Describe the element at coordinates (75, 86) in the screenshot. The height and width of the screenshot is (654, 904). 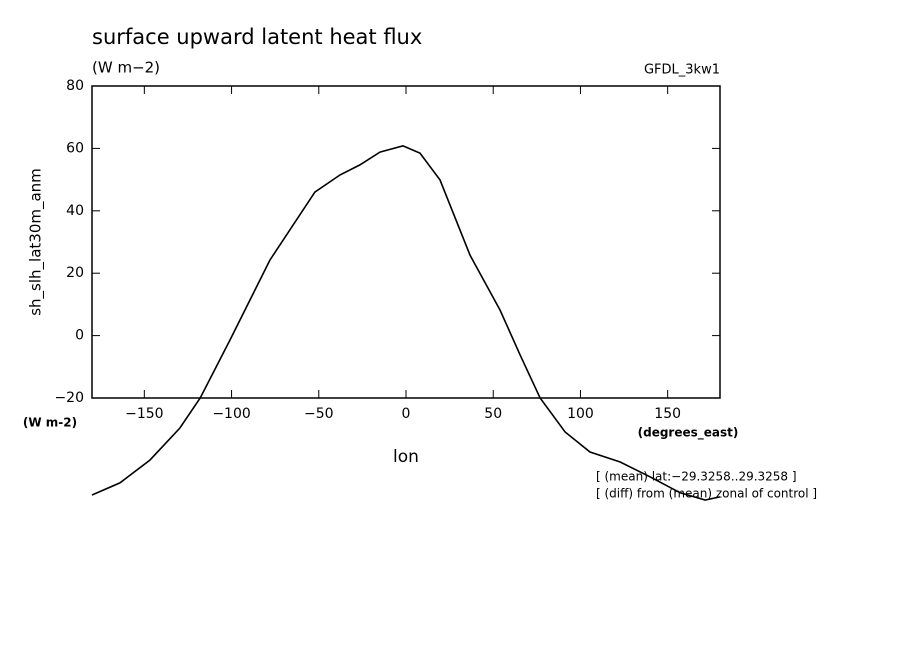
I see `y-tick-label: 80` at that location.